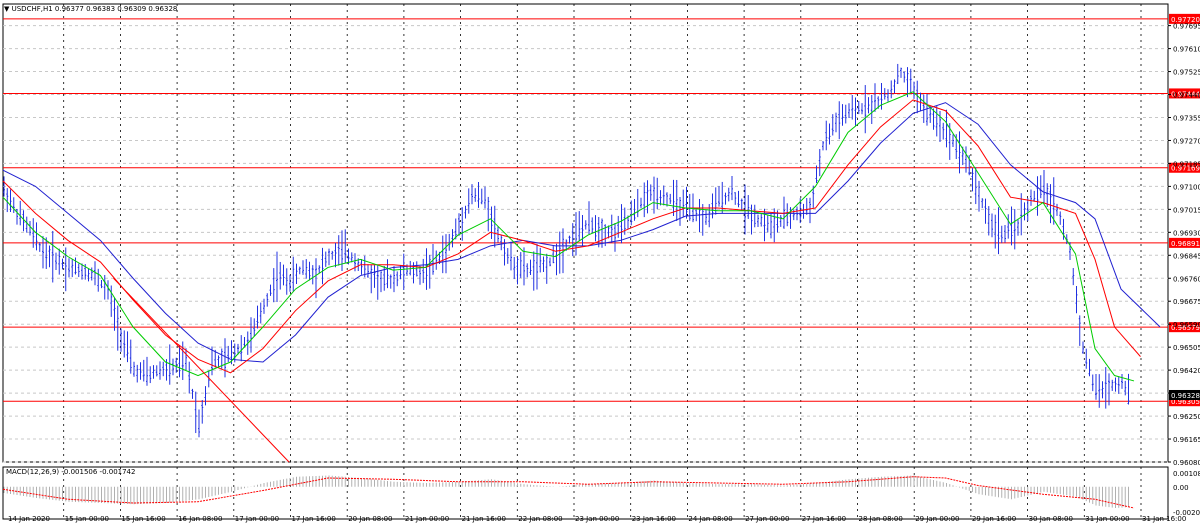  Describe the element at coordinates (710, 519) in the screenshot. I see `x-tick-label: 24 Jan 08:00` at that location.